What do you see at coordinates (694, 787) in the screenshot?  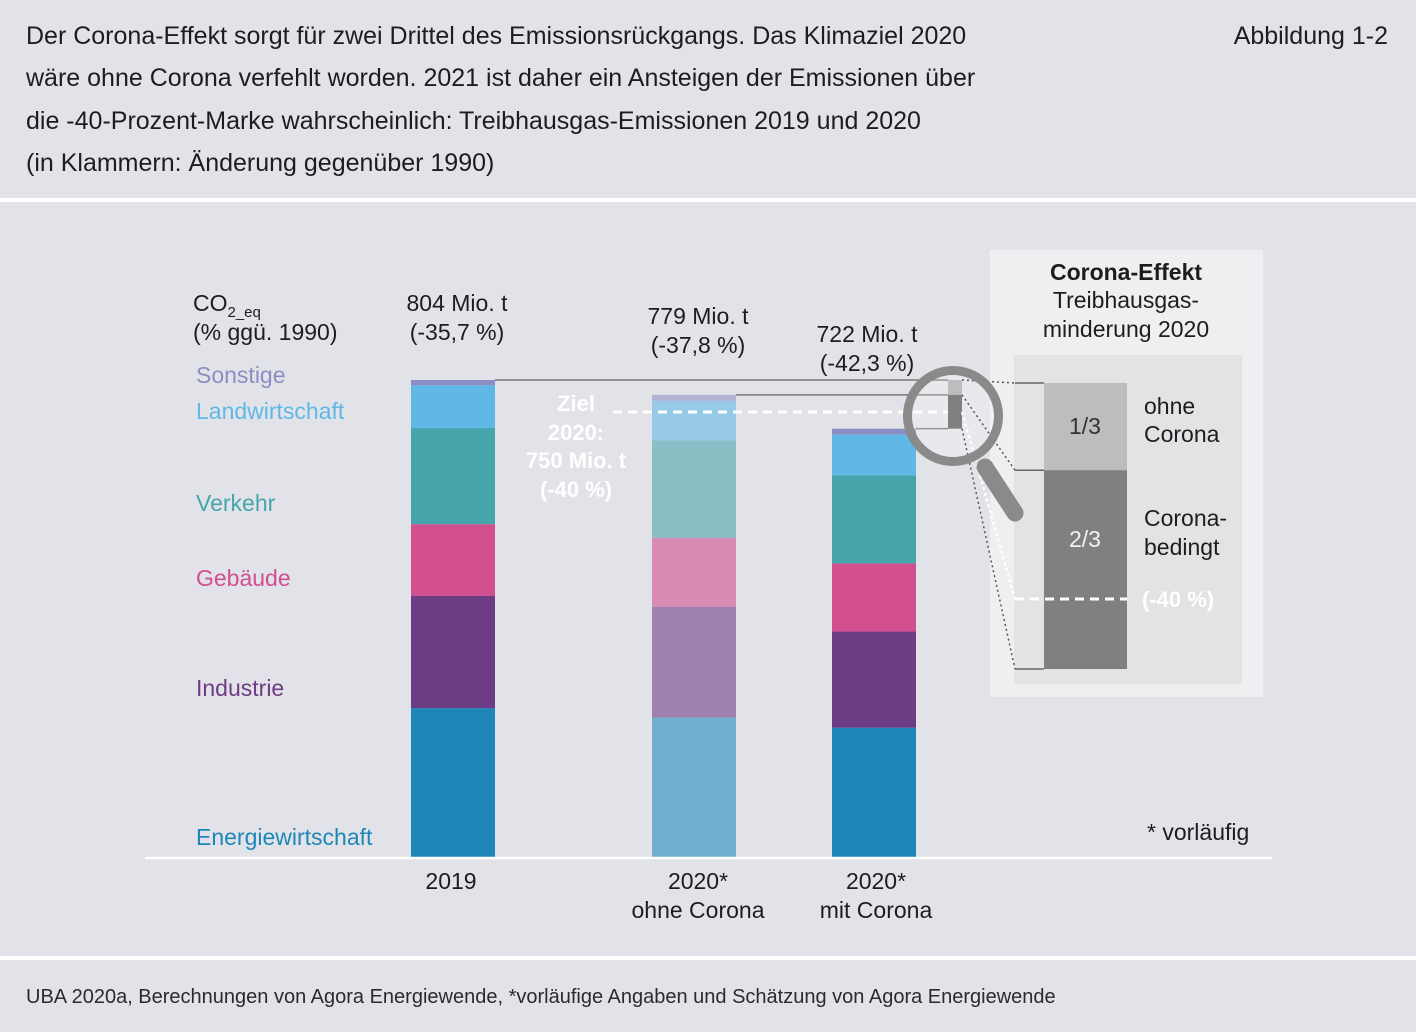 I see `bar-segment-2020-ohne-corona-energiewirtschaft` at bounding box center [694, 787].